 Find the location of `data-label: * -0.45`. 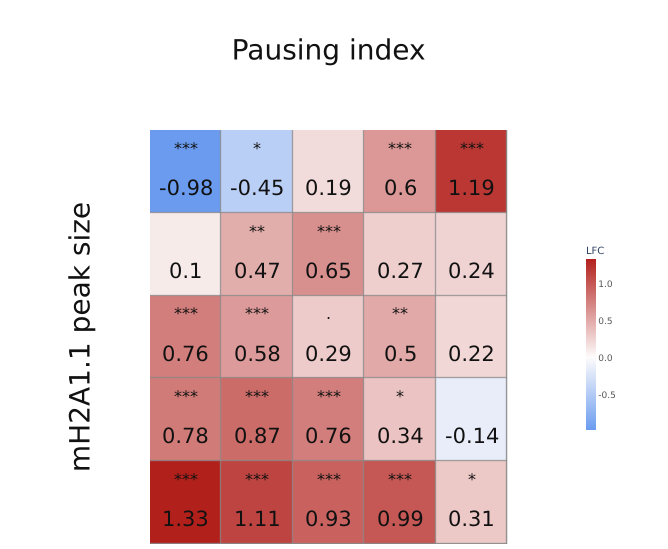

data-label: * -0.45 is located at coordinates (257, 169).